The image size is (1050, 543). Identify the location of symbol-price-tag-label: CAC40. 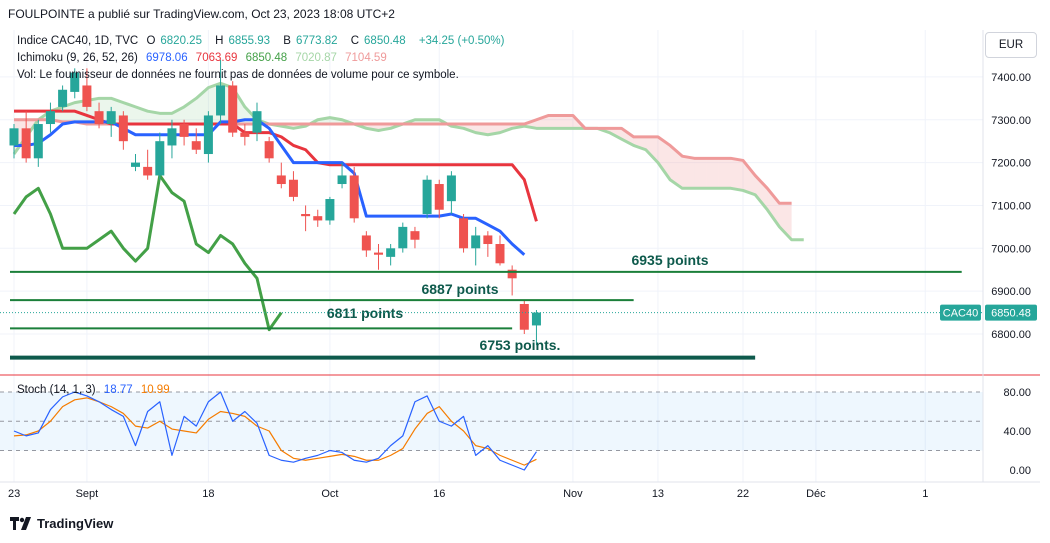
(960, 314).